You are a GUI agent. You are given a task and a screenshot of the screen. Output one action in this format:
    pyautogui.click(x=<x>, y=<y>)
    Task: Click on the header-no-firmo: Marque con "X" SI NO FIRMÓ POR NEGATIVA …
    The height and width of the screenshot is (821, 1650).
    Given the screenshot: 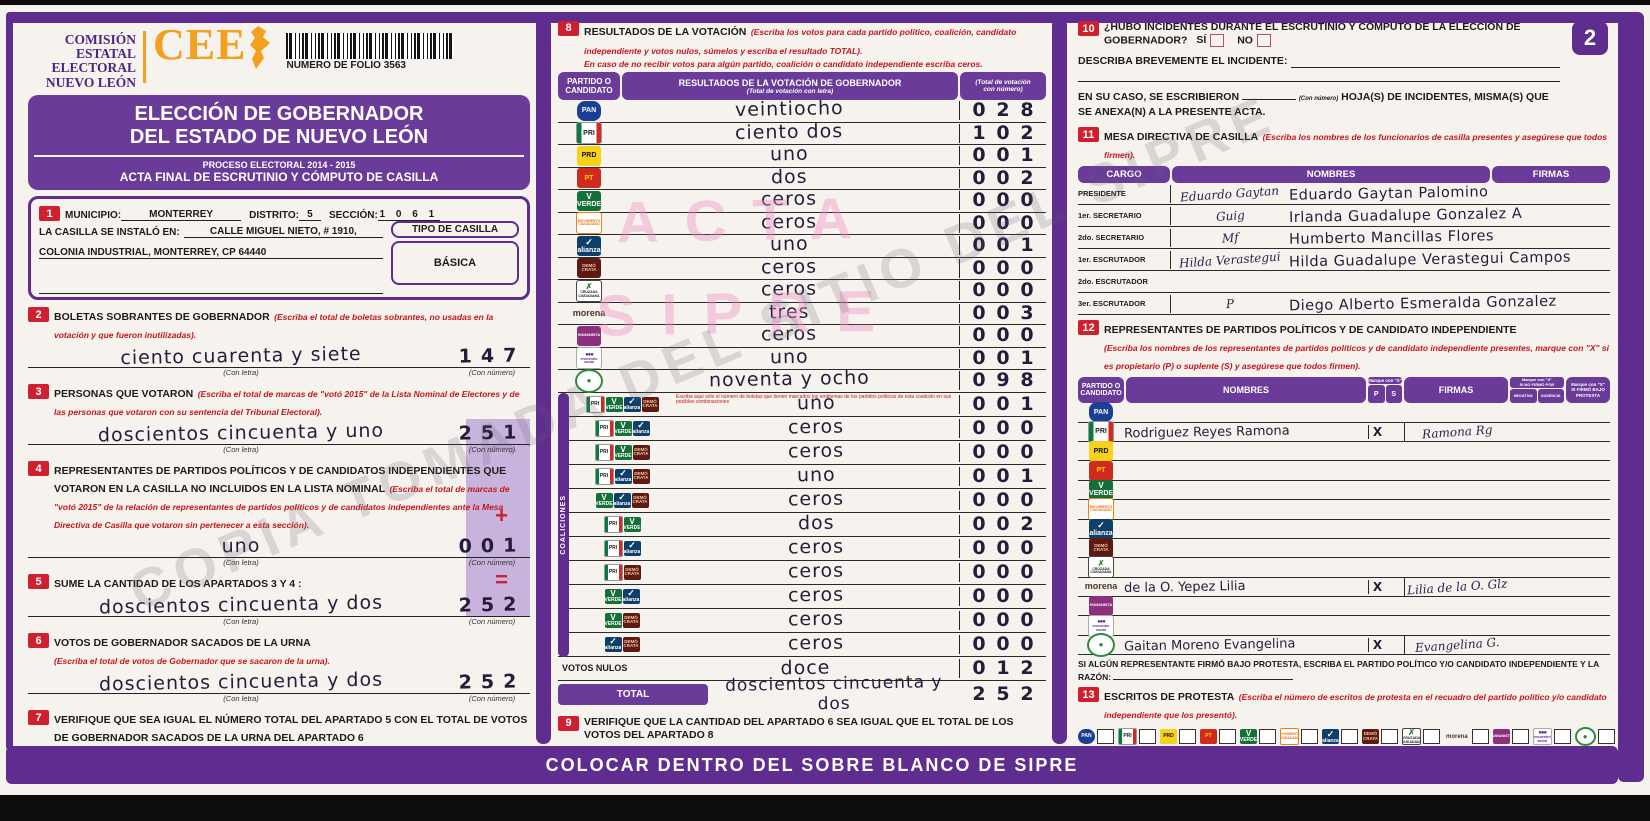 What is the action you would take?
    pyautogui.click(x=1537, y=390)
    